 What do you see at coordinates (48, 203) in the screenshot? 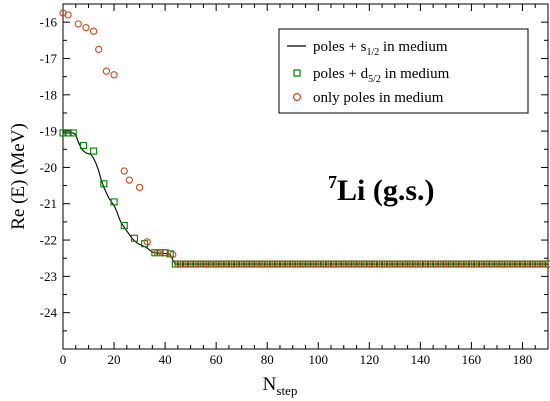
I see `y-tick-label: -21` at bounding box center [48, 203].